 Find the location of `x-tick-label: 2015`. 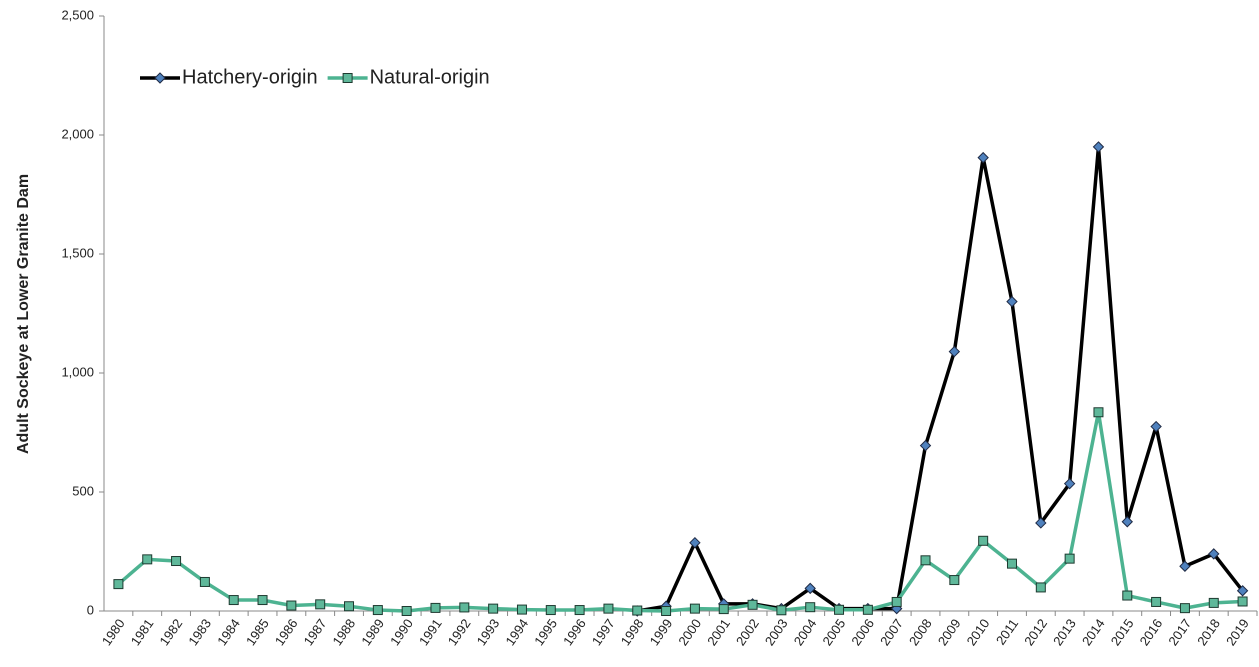

x-tick-label: 2015 is located at coordinates (1122, 632).